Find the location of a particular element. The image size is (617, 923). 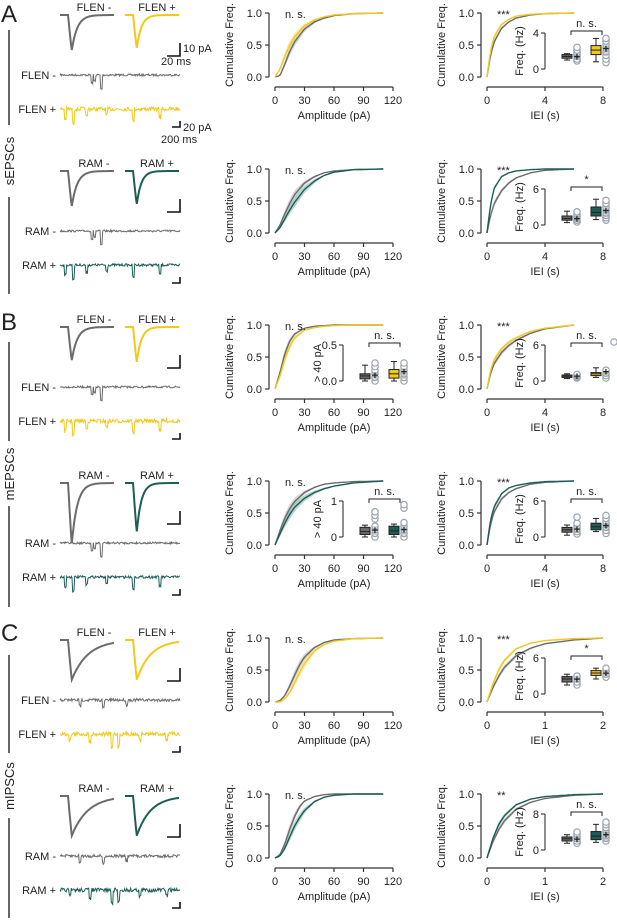

boxplot-inset: 0 4 Freq. (Hz) + + n. s. is located at coordinates (562, 47).